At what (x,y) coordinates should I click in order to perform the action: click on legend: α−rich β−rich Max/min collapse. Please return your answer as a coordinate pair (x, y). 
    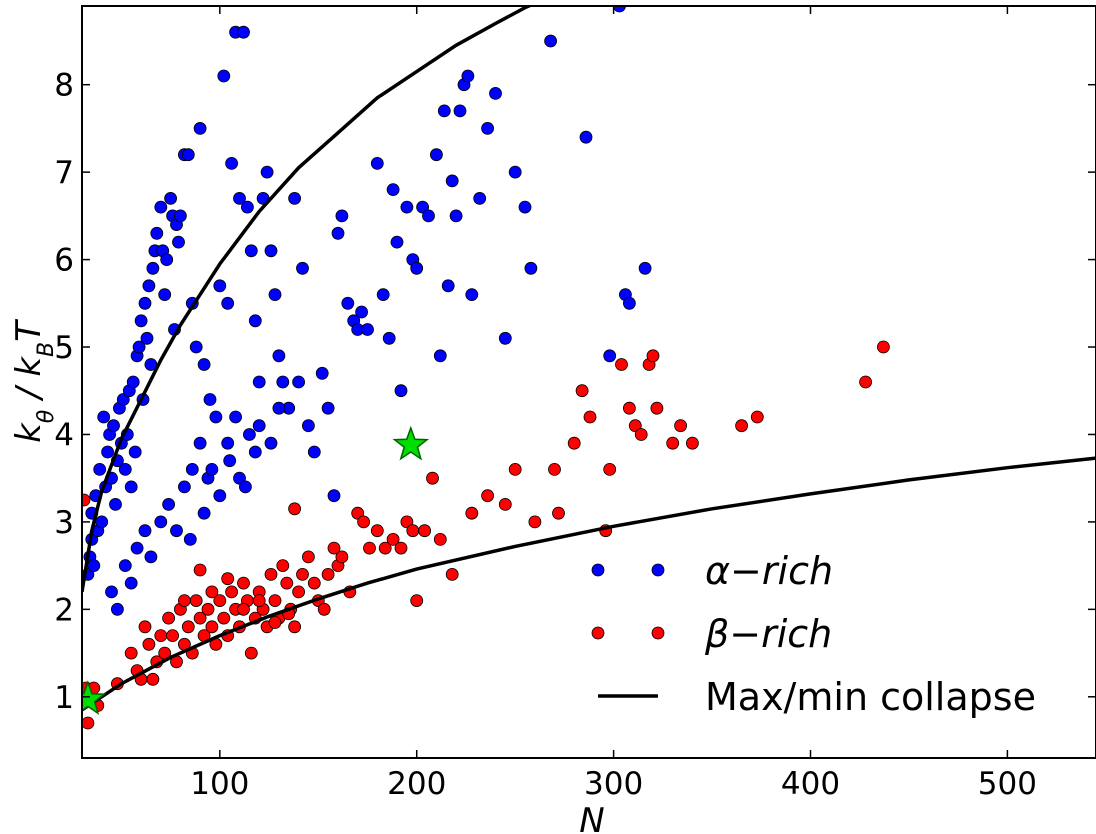
    Looking at the image, I should click on (813, 634).